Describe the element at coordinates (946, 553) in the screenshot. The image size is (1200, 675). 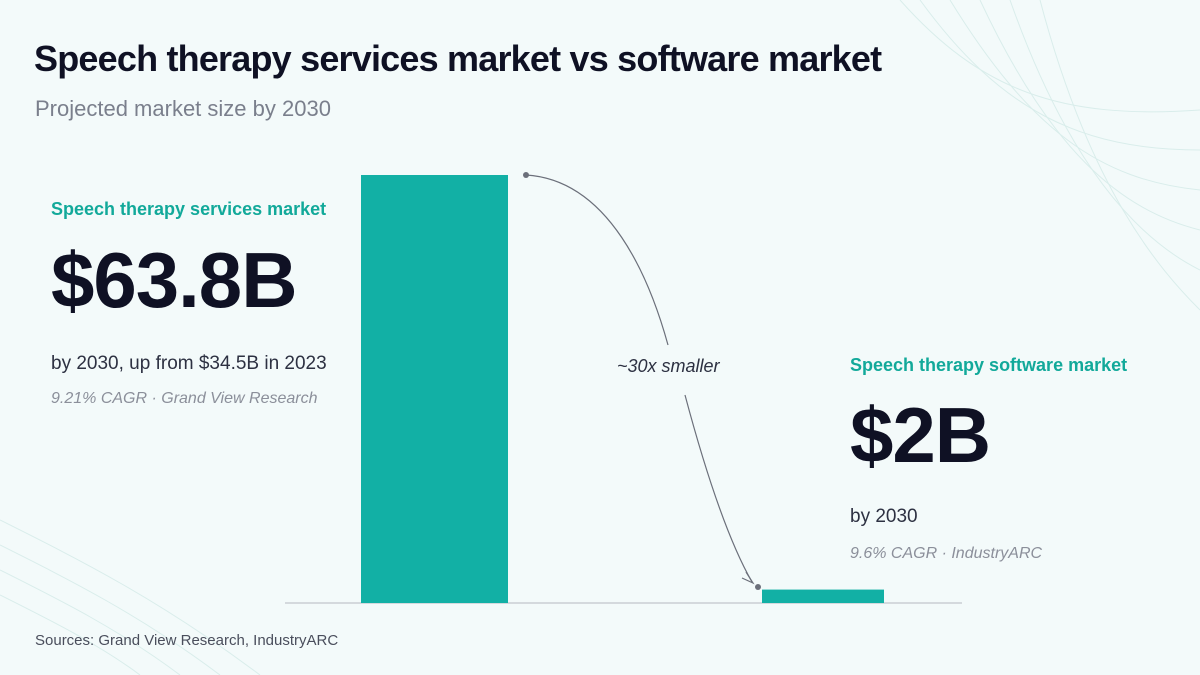
I see `software-market-note: 9.6% CAGR · IndustryARC` at that location.